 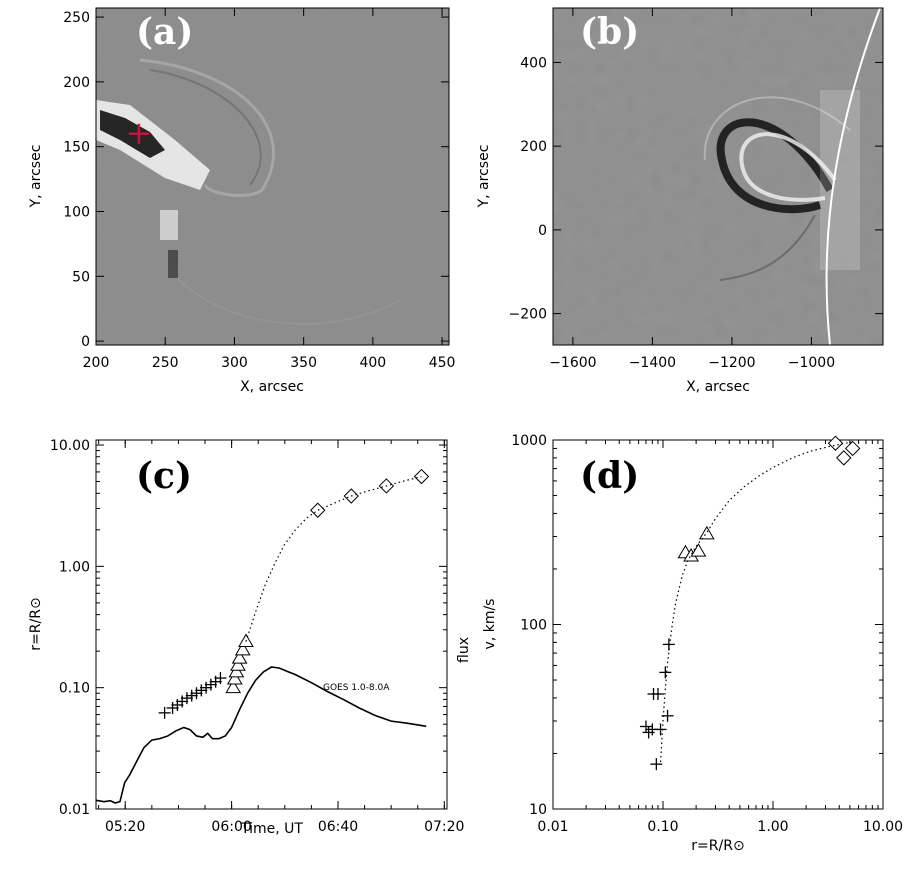 I want to click on panel-c-goes-label: GOES 1.0-8.0A, so click(x=356, y=688).